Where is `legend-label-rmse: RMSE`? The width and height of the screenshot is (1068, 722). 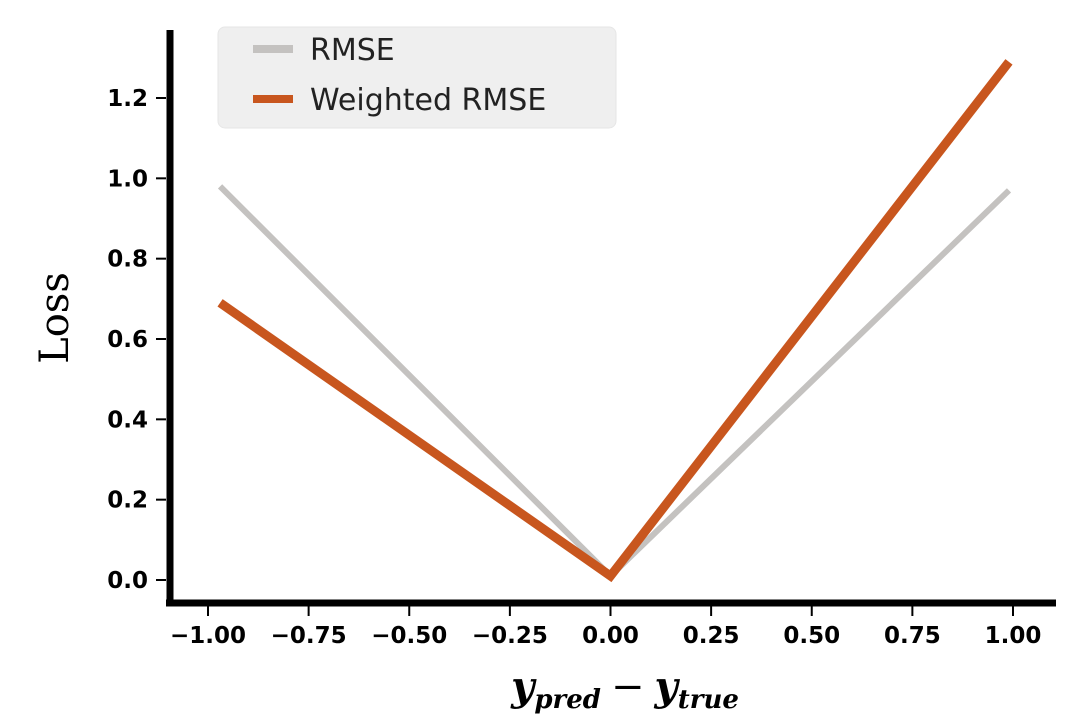
legend-label-rmse: RMSE is located at coordinates (352, 50).